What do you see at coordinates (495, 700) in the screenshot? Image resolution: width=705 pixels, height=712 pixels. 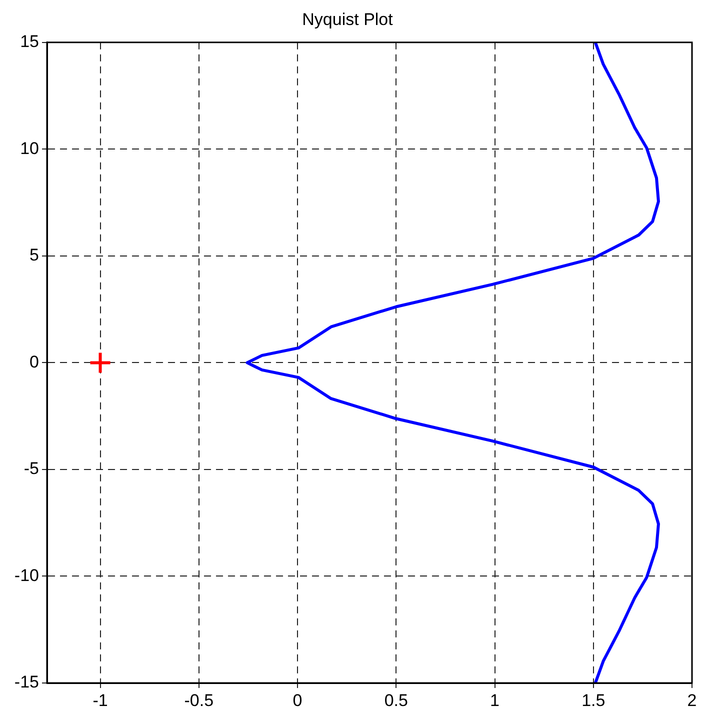 I see `x-tick-label: 1` at bounding box center [495, 700].